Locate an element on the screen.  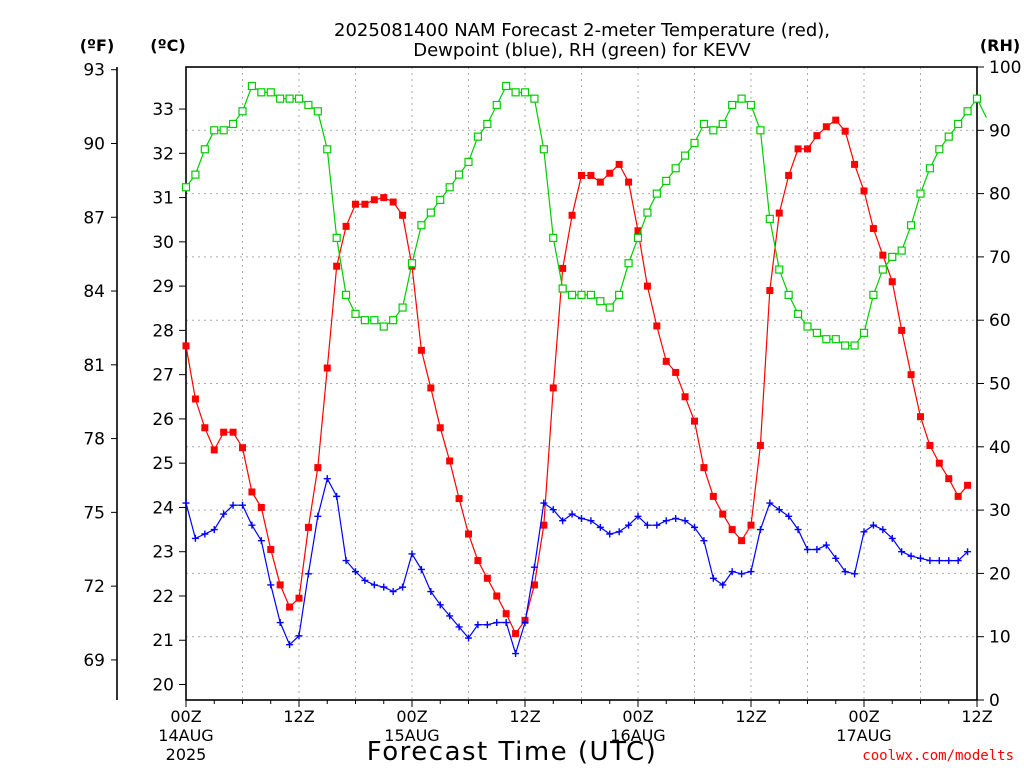
x-axis-title: Forecast Time (UTC) is located at coordinates (512, 752).